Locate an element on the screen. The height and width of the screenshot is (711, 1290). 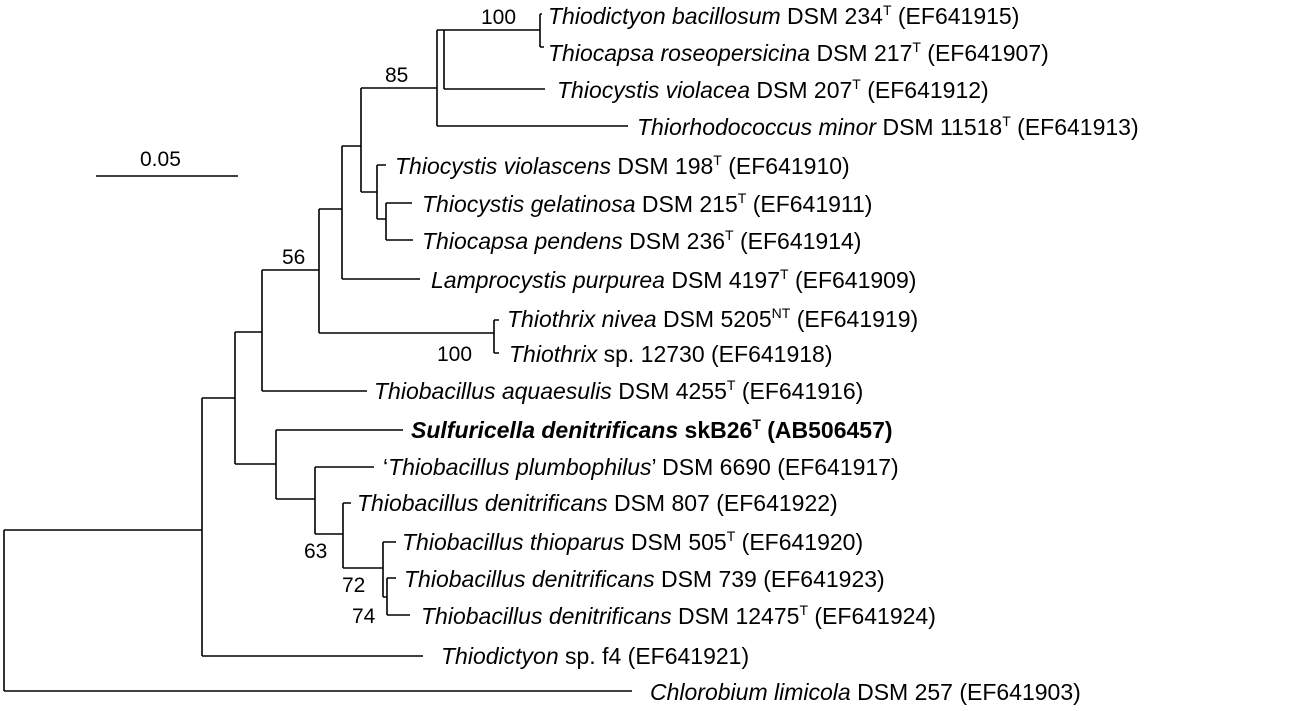
branch-ingroup is located at coordinates (312, 527).